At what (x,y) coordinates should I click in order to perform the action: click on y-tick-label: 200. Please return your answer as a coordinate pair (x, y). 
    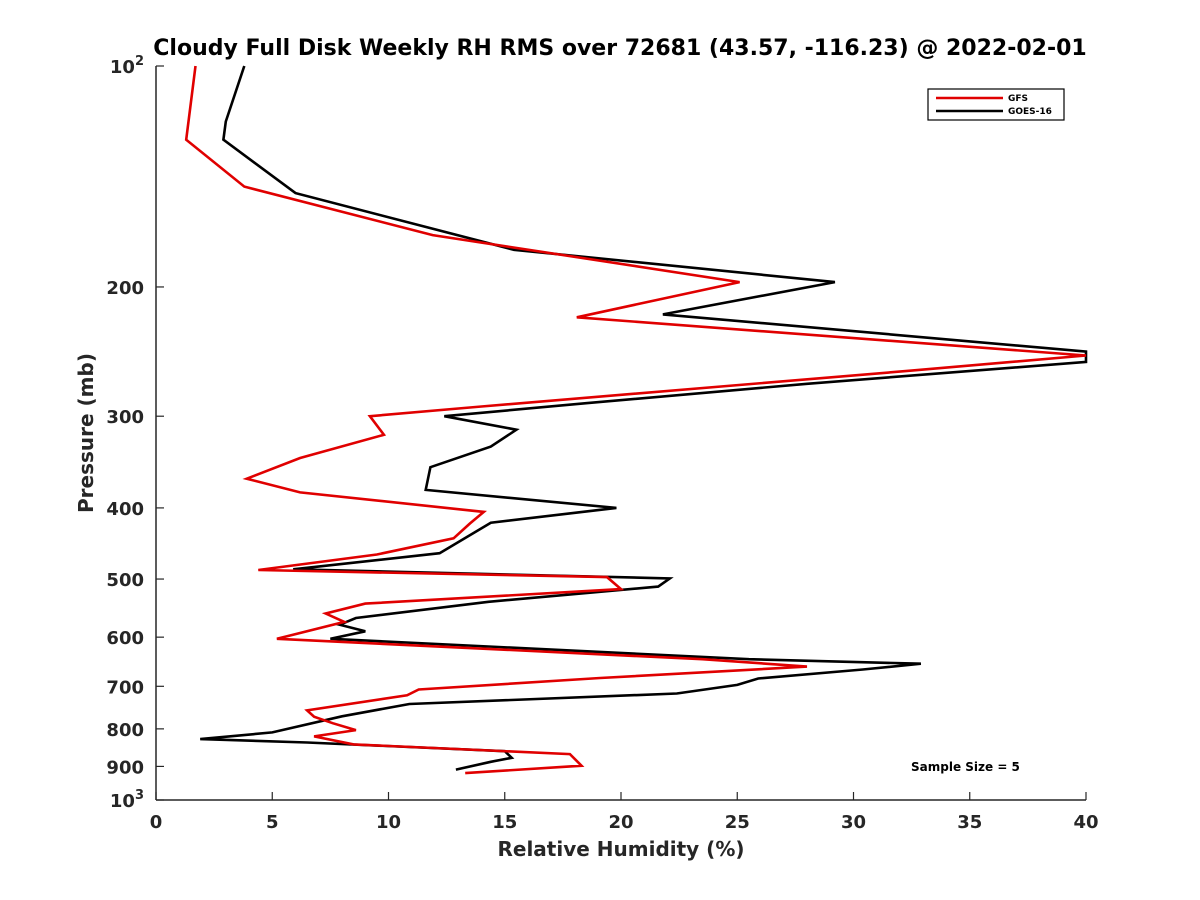
    Looking at the image, I should click on (125, 288).